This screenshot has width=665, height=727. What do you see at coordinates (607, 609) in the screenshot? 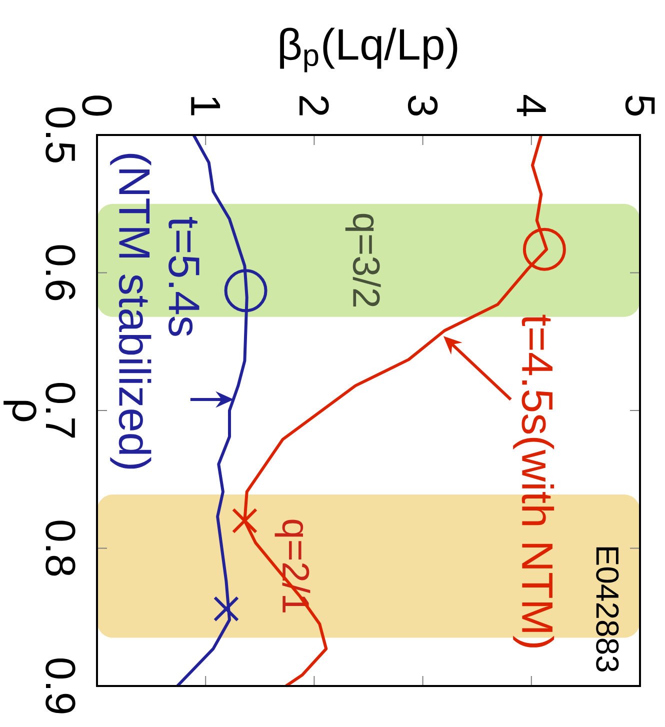
I see `annotation: E042883` at bounding box center [607, 609].